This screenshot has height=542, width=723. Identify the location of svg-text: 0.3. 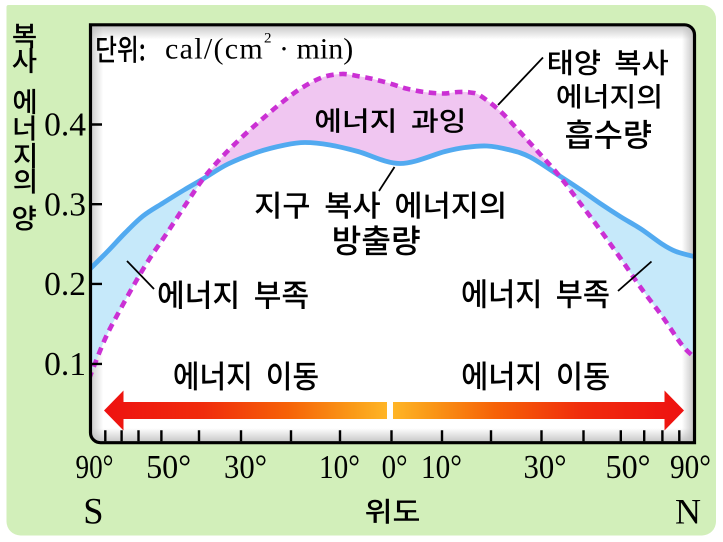
(65, 204).